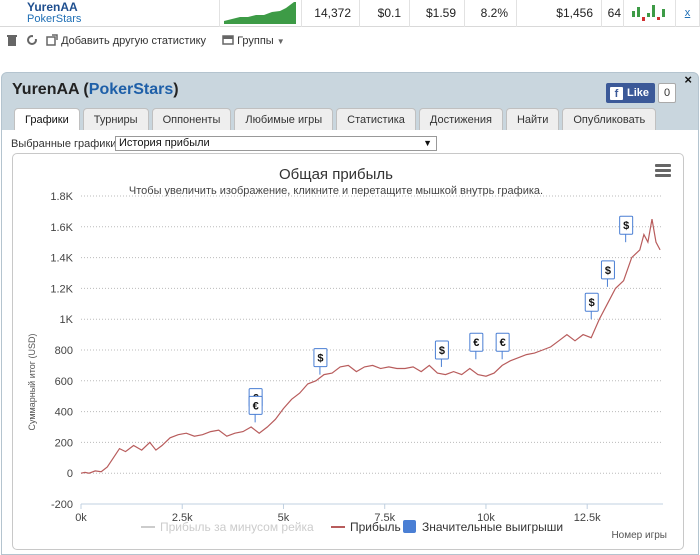  I want to click on stat-ability: 64, so click(613, 13).